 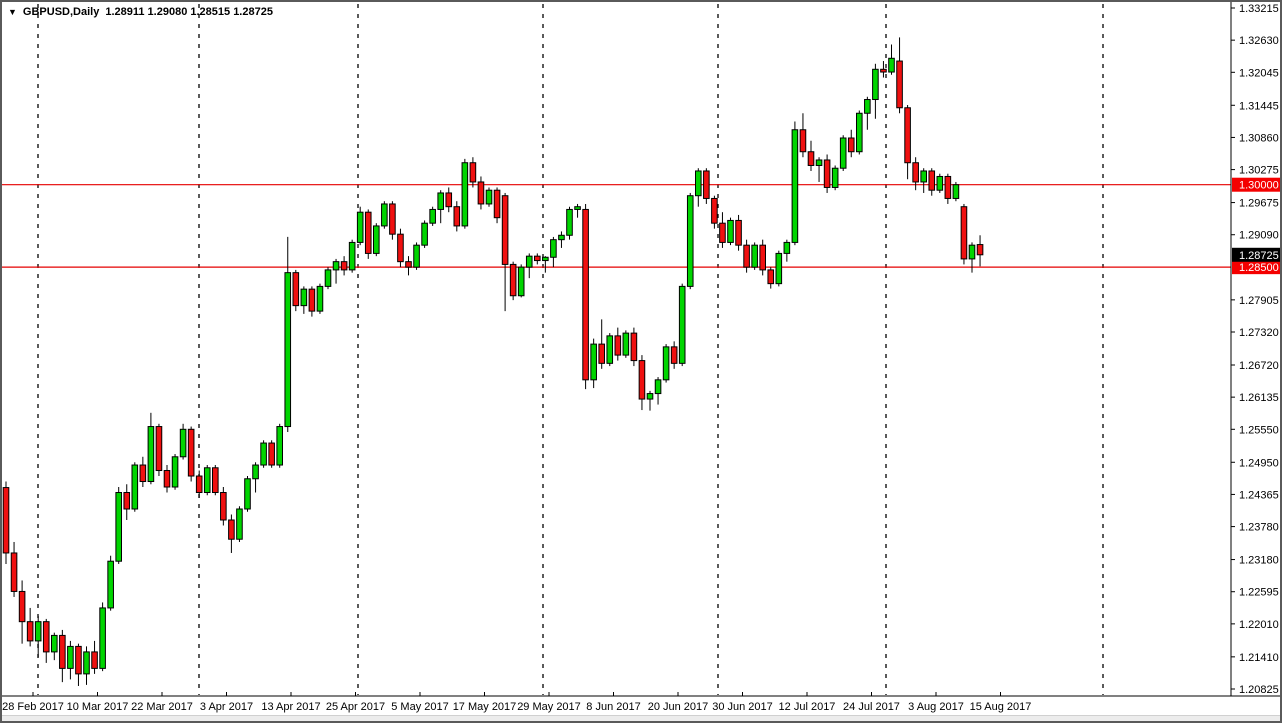 What do you see at coordinates (1259, 528) in the screenshot?
I see `price-tick-label: 1.23780` at bounding box center [1259, 528].